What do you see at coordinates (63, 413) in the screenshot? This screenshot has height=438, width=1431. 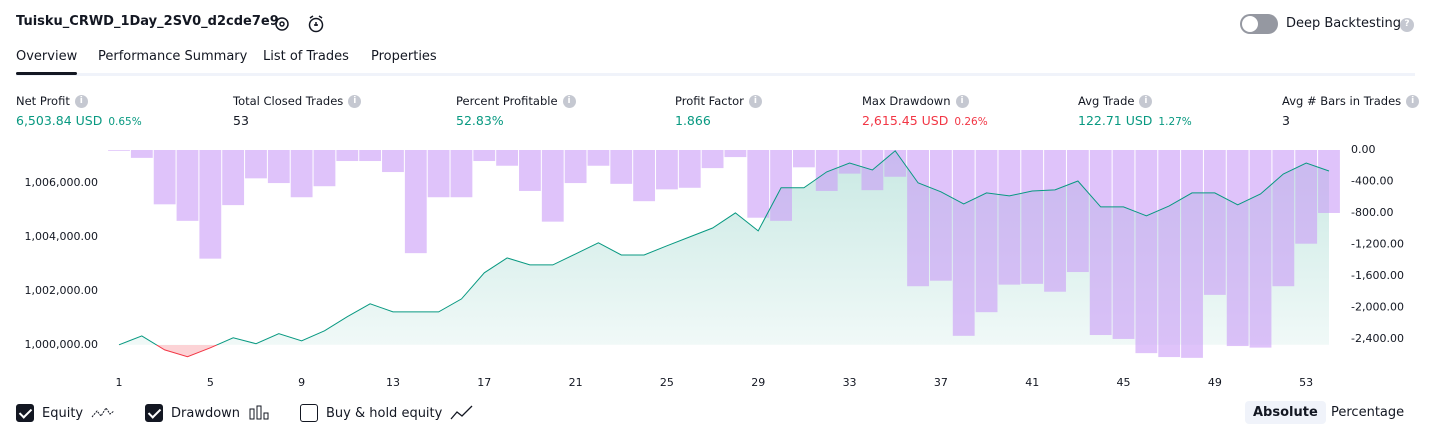 I see `legend-label: Equity` at bounding box center [63, 413].